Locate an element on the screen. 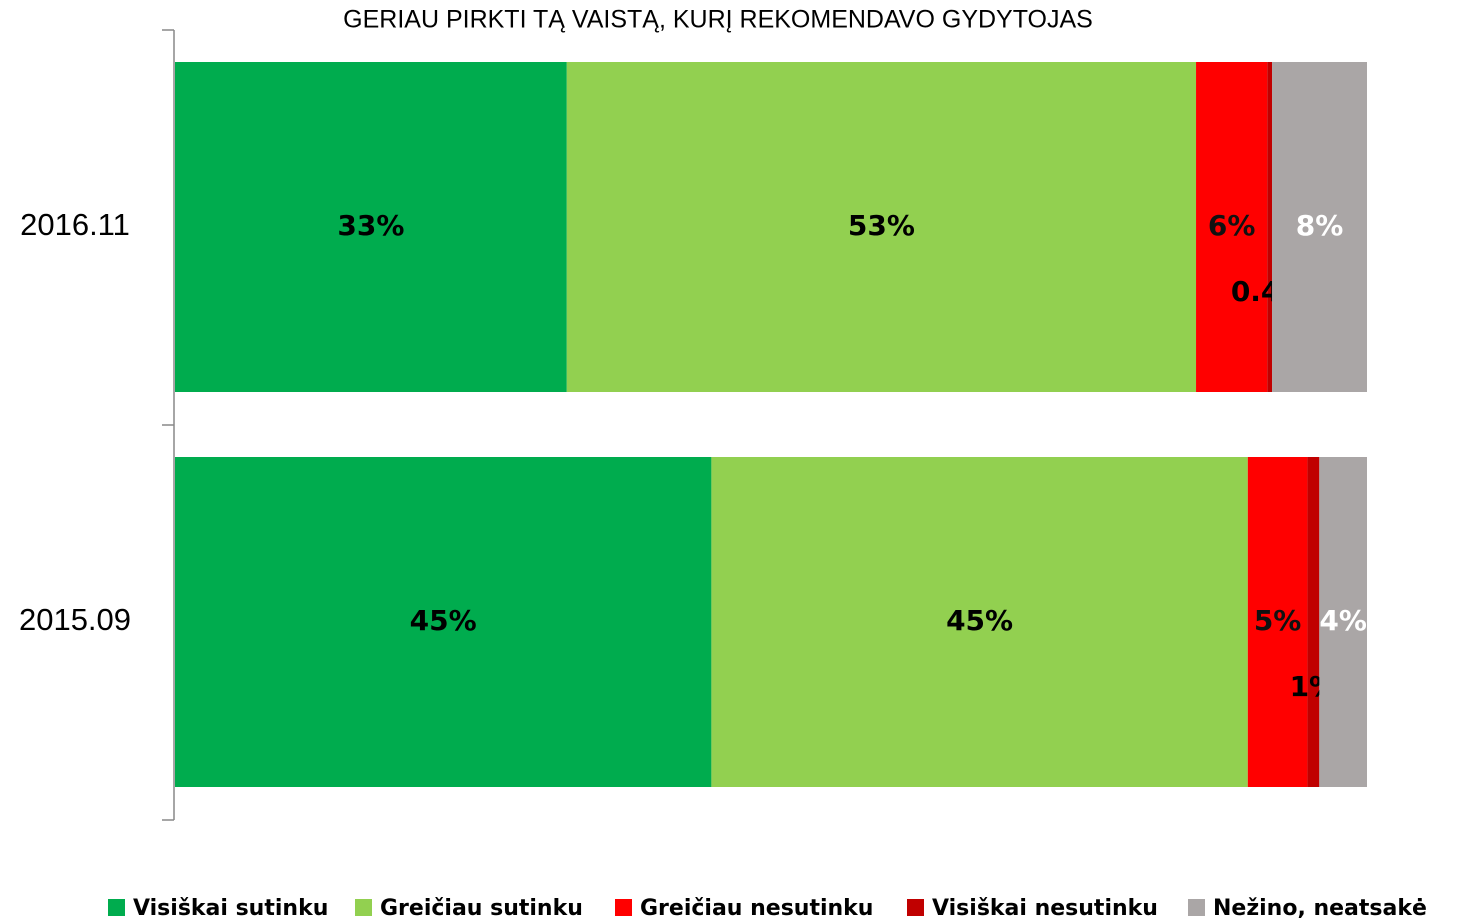 This screenshot has width=1457, height=924. data-label: 6% is located at coordinates (1232, 225).